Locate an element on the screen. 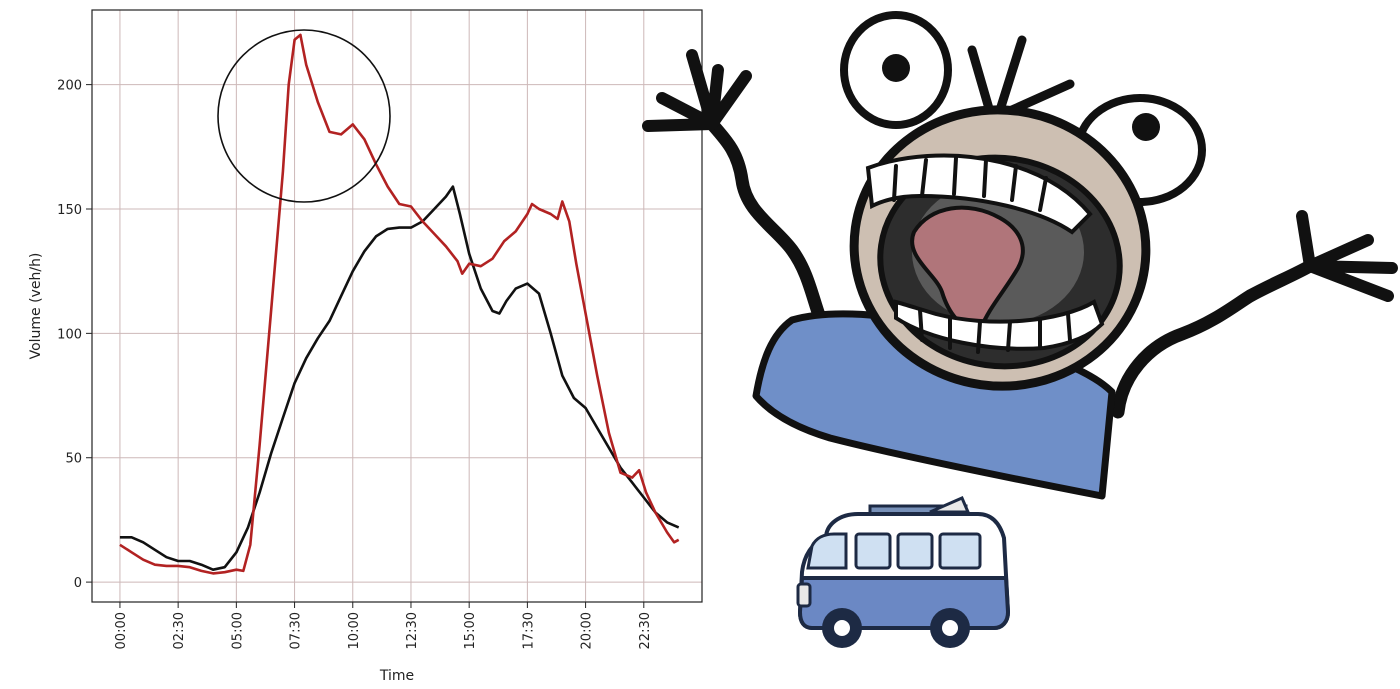 This screenshot has height=689, width=1400. x-tick-label: 17:30 is located at coordinates (528, 630).